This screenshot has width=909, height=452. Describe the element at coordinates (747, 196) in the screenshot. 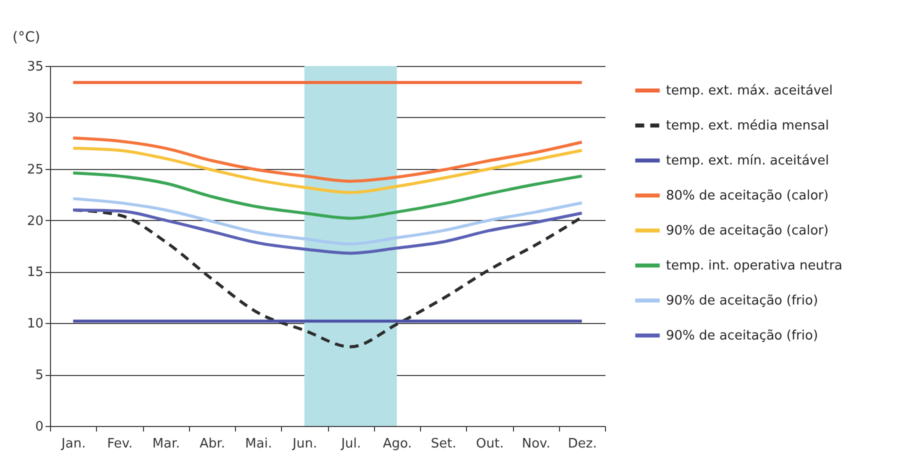

I see `legend-label: 80% de aceitação (calor)` at that location.